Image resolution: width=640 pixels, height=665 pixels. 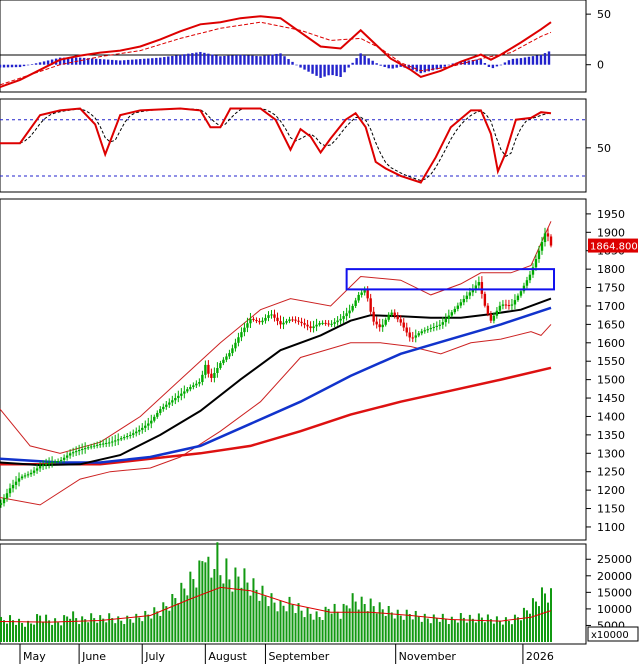 What do you see at coordinates (611, 361) in the screenshot?
I see `price-tick-label: 1550` at bounding box center [611, 361].